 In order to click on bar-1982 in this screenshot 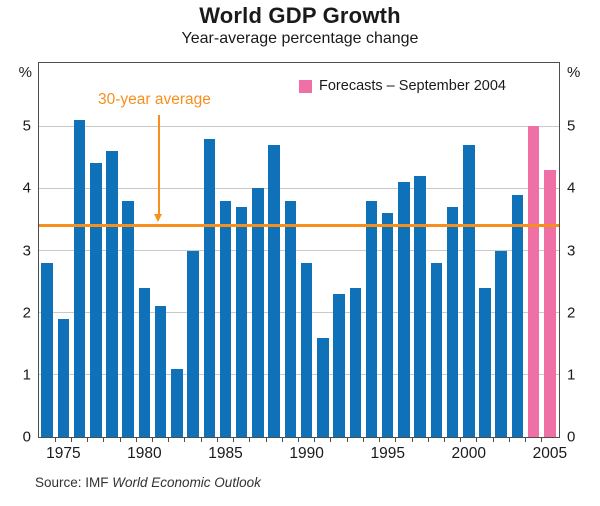, I will do `click(177, 402)`.